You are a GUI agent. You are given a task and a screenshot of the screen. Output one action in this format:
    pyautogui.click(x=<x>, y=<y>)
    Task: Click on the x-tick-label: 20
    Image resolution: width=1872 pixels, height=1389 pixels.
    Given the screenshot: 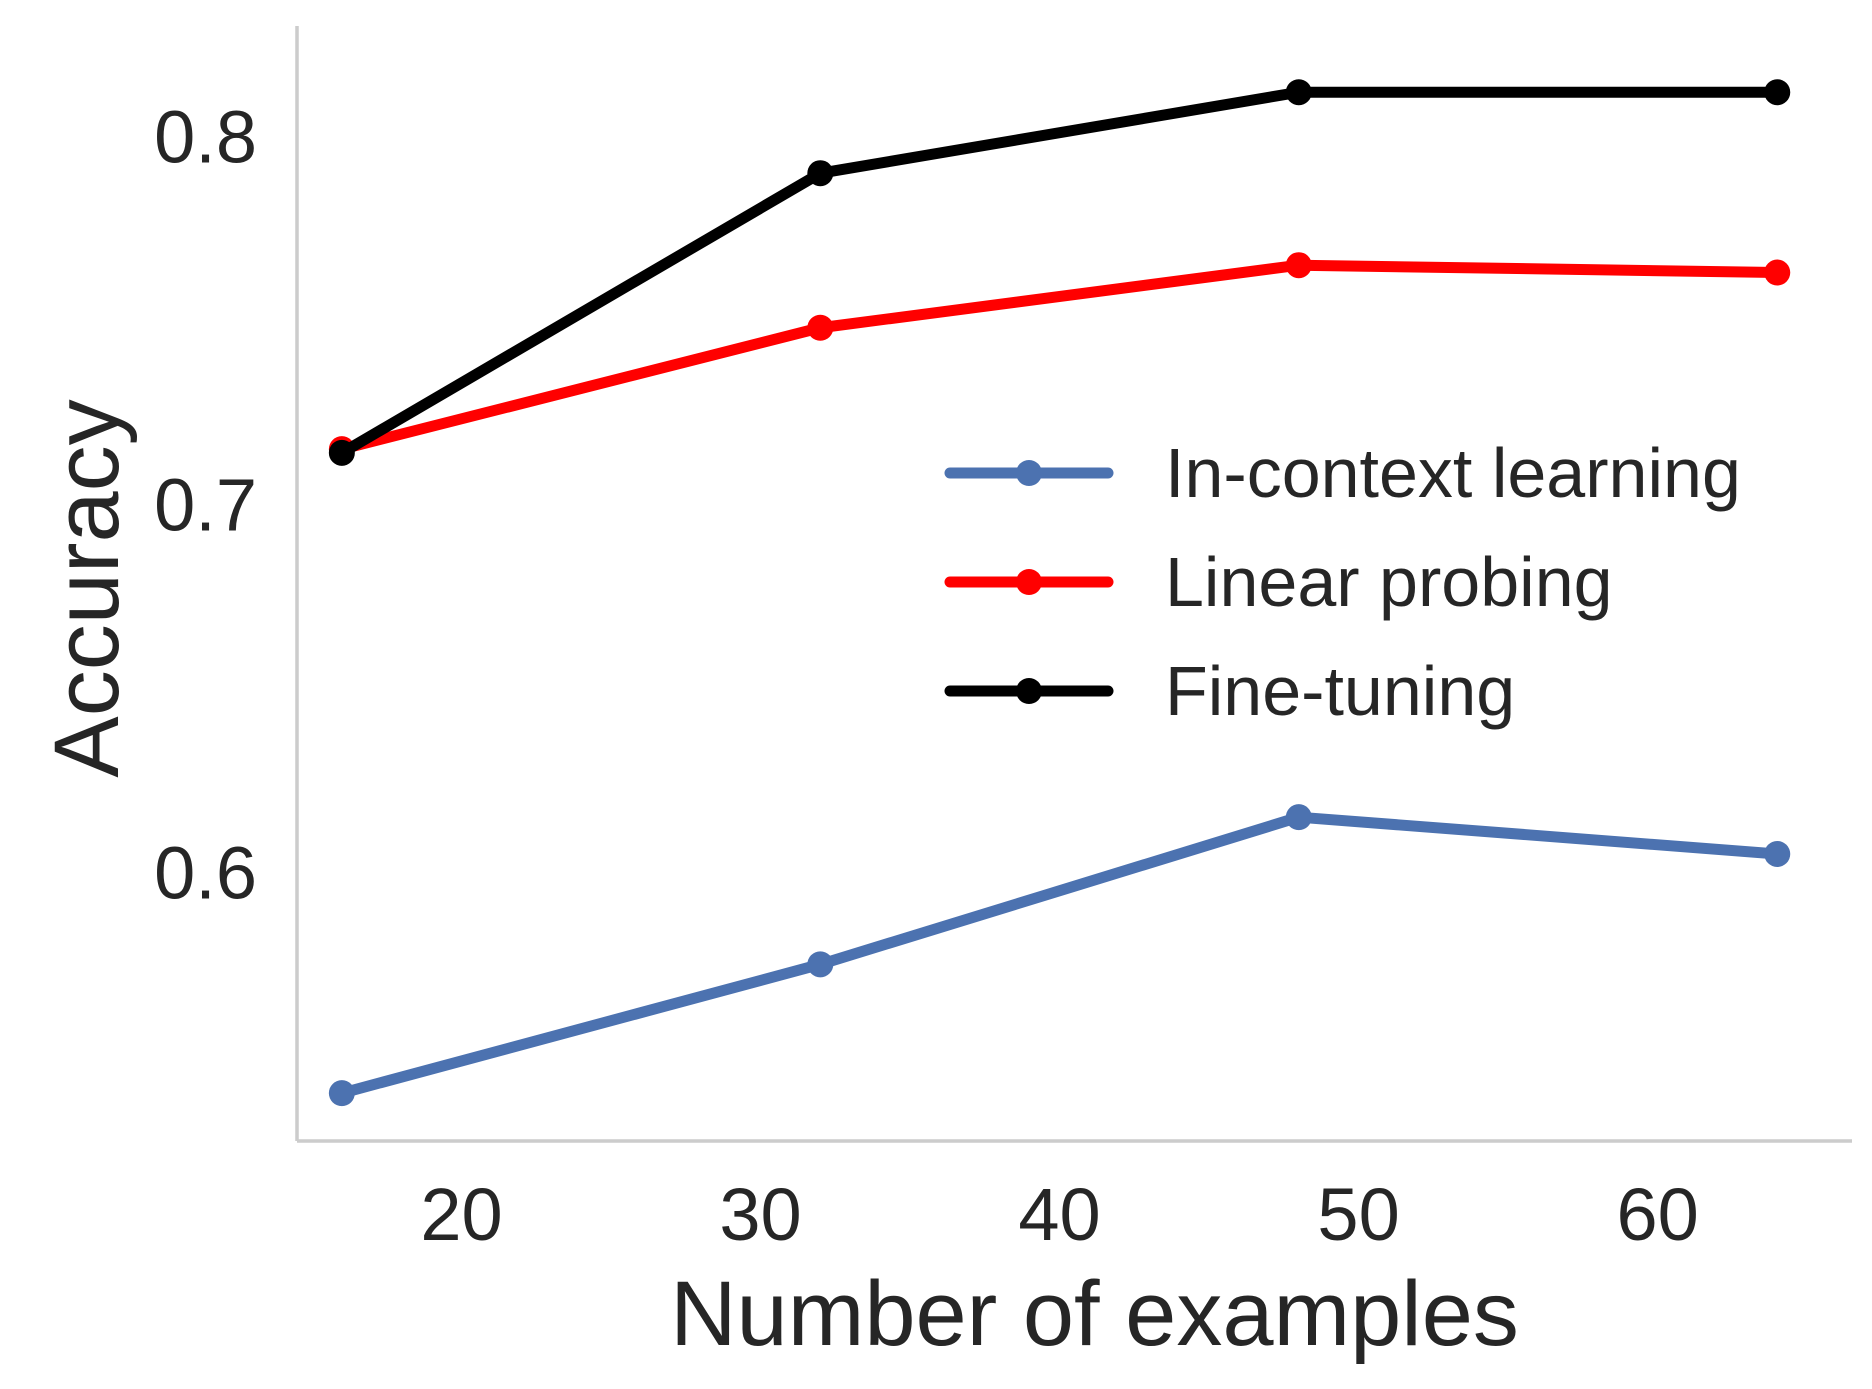 What is the action you would take?
    pyautogui.click(x=461, y=1214)
    